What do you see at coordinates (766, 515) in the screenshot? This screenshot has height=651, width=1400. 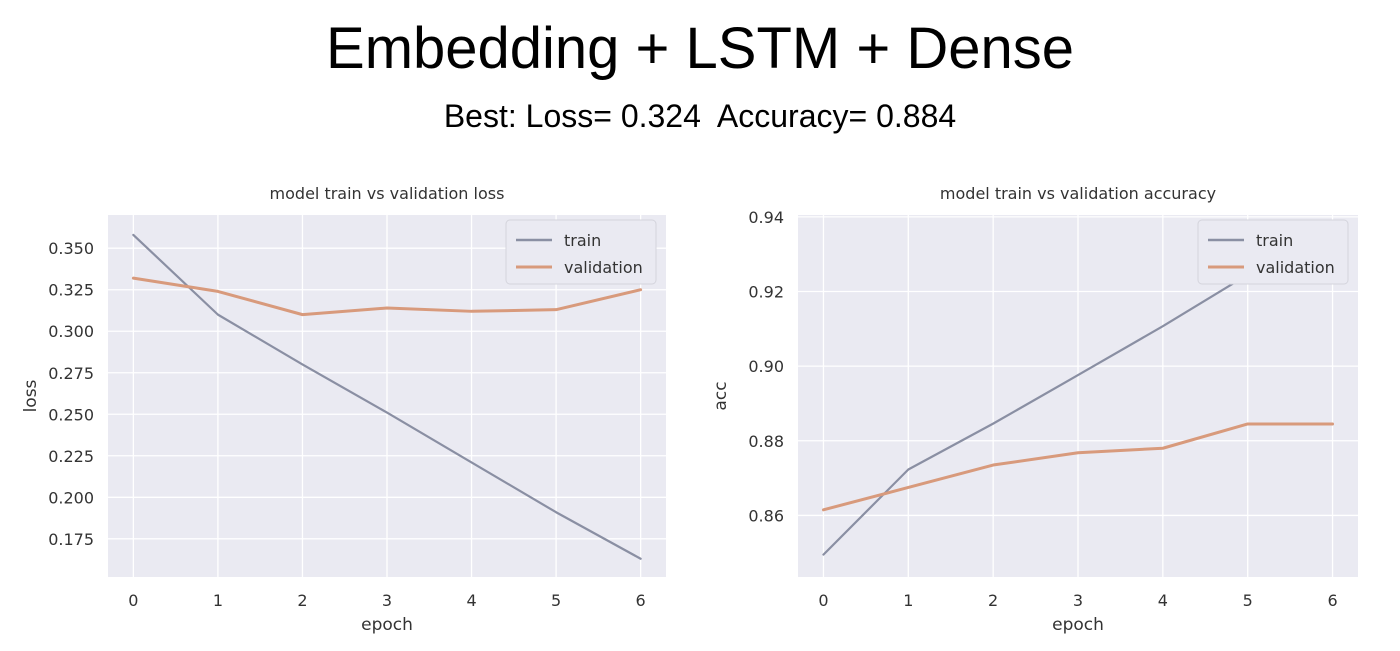 I see `y-tick-label: 0.86` at bounding box center [766, 515].